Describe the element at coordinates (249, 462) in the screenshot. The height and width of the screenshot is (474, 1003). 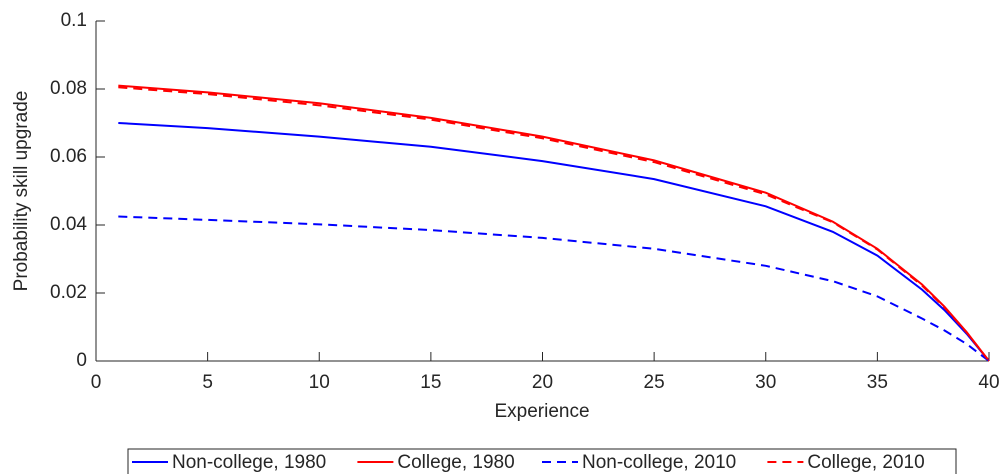
I see `legend-label: Non-college, 1980` at that location.